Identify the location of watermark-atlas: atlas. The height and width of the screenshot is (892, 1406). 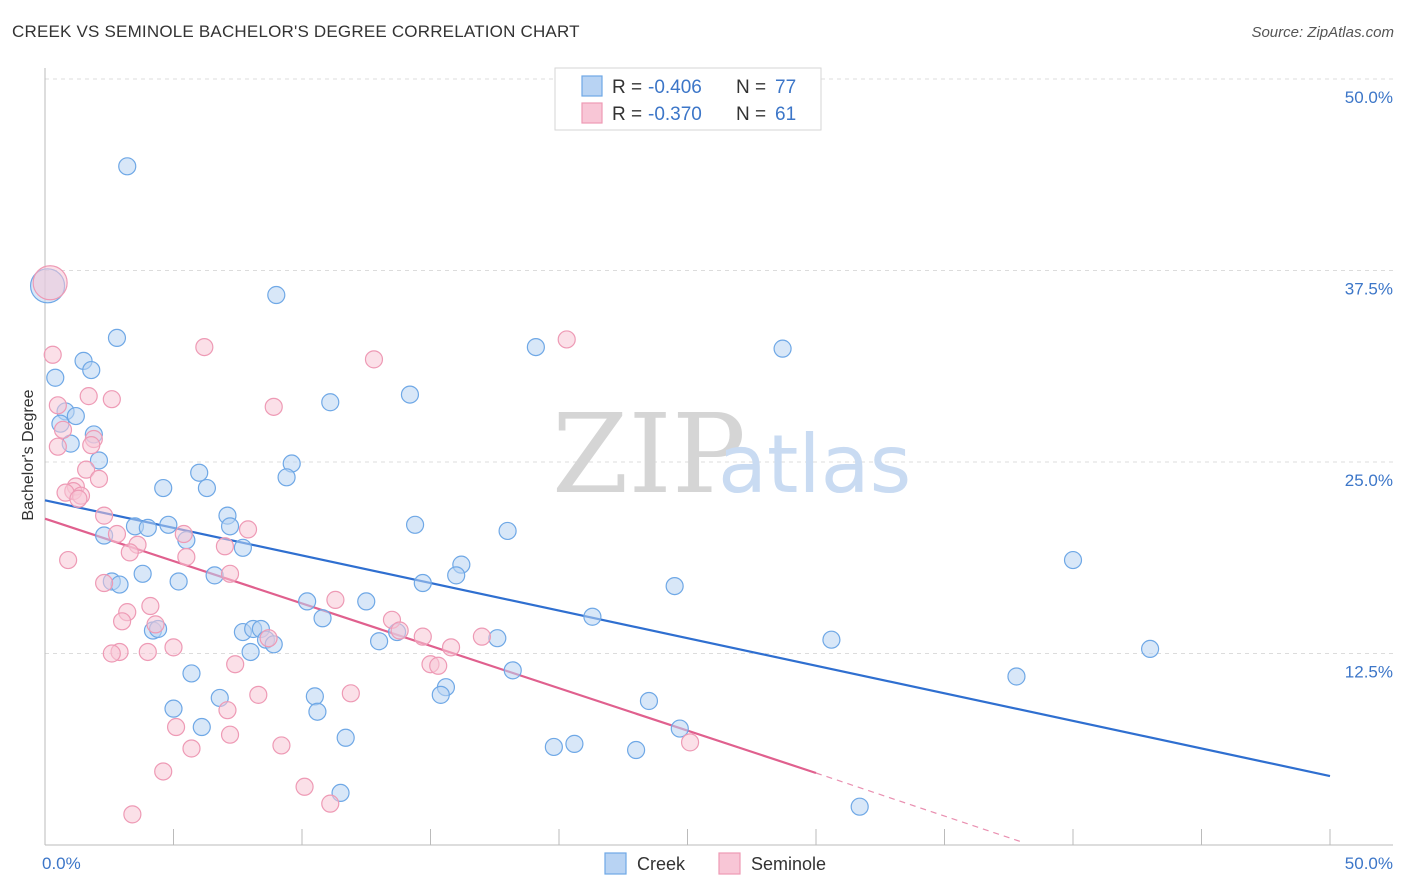
(814, 464).